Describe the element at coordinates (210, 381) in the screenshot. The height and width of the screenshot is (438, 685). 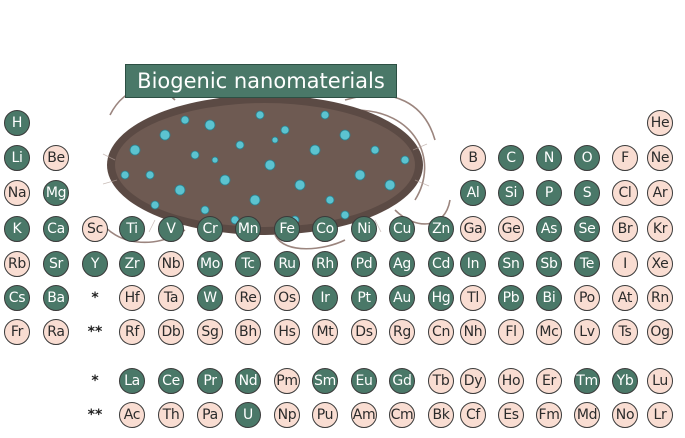
I see `element-pr: Pr` at that location.